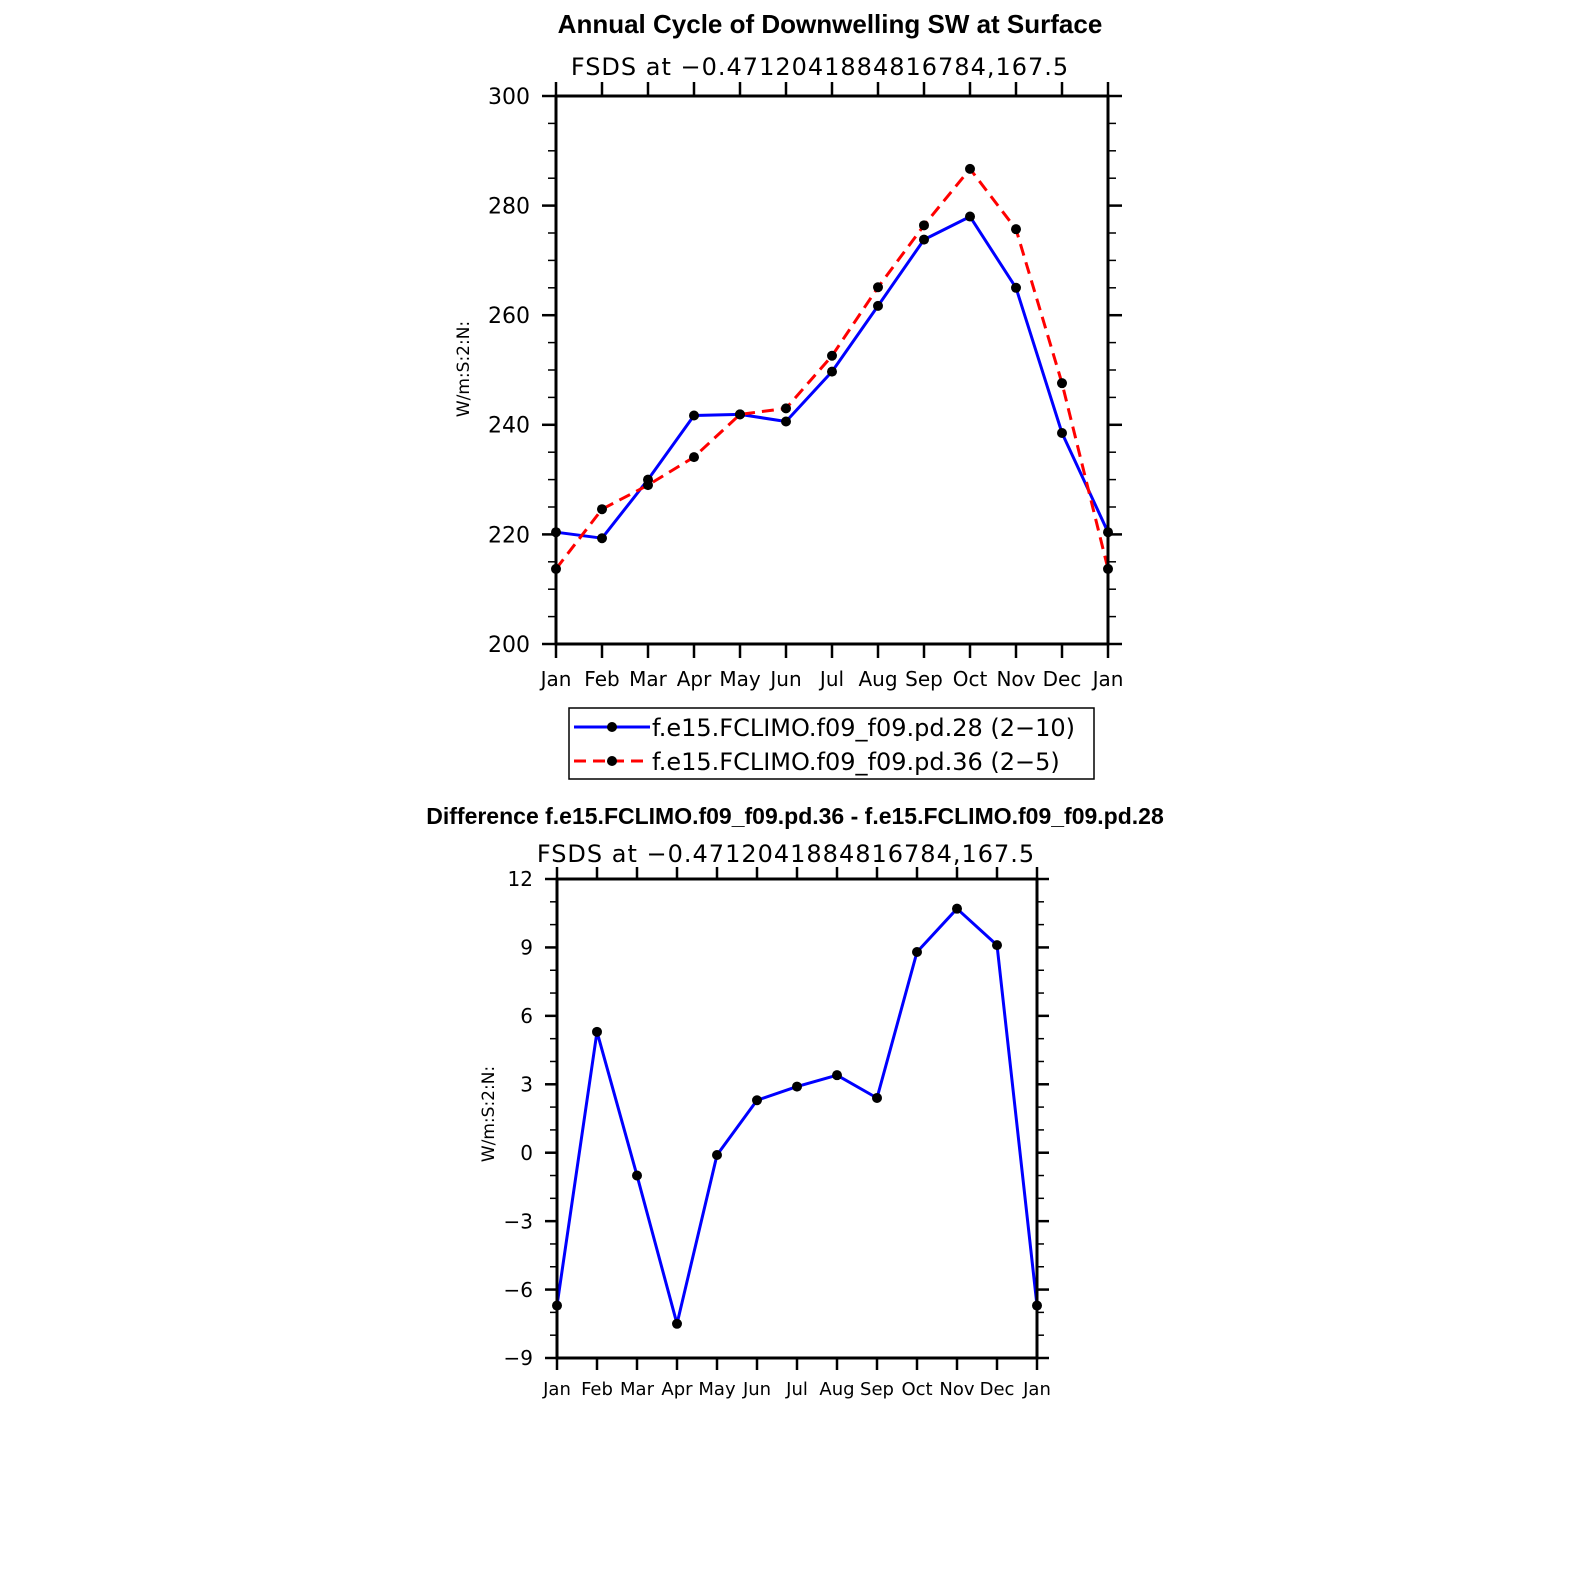  I want to click on x-tick-label: Jul, so click(796, 1389).